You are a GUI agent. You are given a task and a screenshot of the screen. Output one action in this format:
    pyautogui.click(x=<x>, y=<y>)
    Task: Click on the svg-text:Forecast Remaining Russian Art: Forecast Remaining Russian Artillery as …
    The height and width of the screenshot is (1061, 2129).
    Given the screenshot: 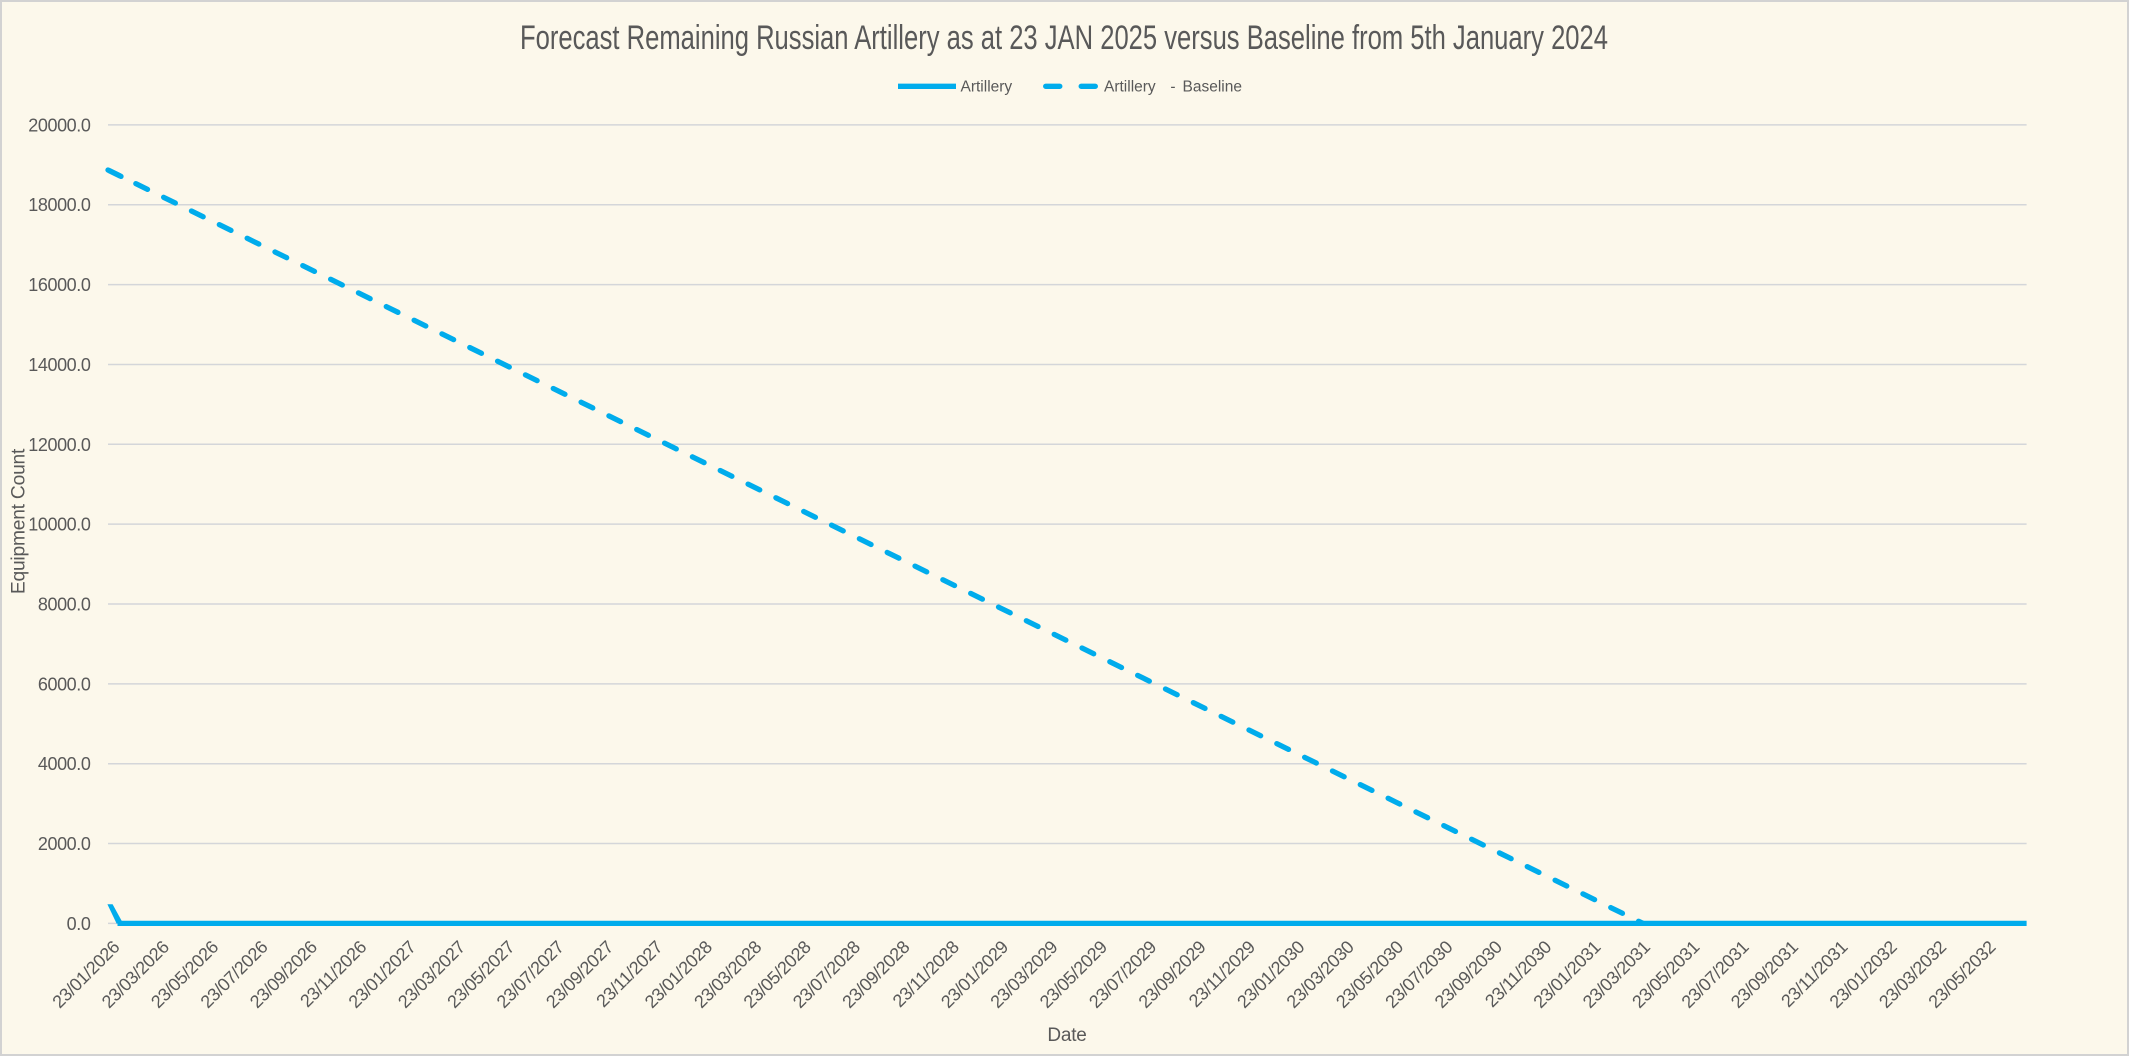 What is the action you would take?
    pyautogui.click(x=1064, y=38)
    